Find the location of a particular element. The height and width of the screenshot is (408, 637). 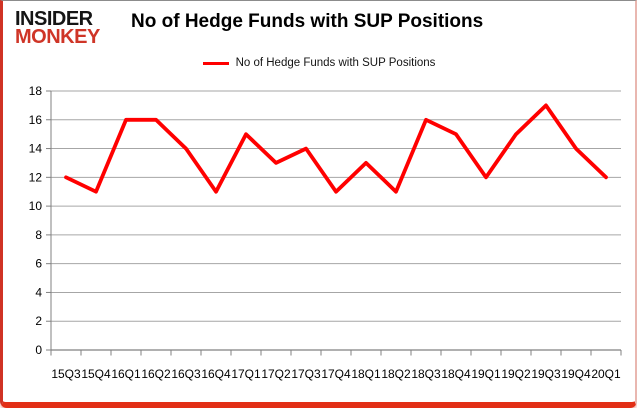

insider-monkey-logo: INSIDER MONKEY is located at coordinates (57, 28).